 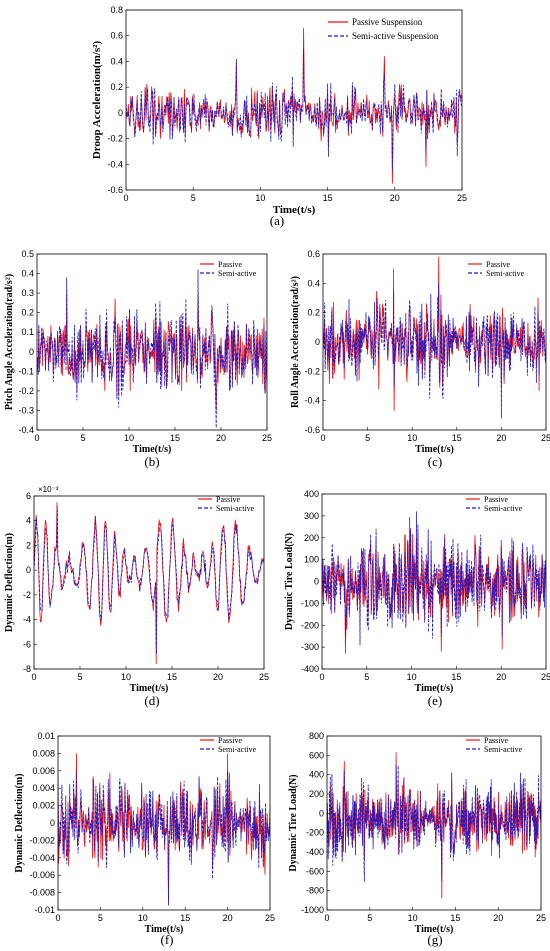 What do you see at coordinates (295, 342) in the screenshot?
I see `y-axis-label: Roll Angle Acceleration(rad/s²)` at bounding box center [295, 342].